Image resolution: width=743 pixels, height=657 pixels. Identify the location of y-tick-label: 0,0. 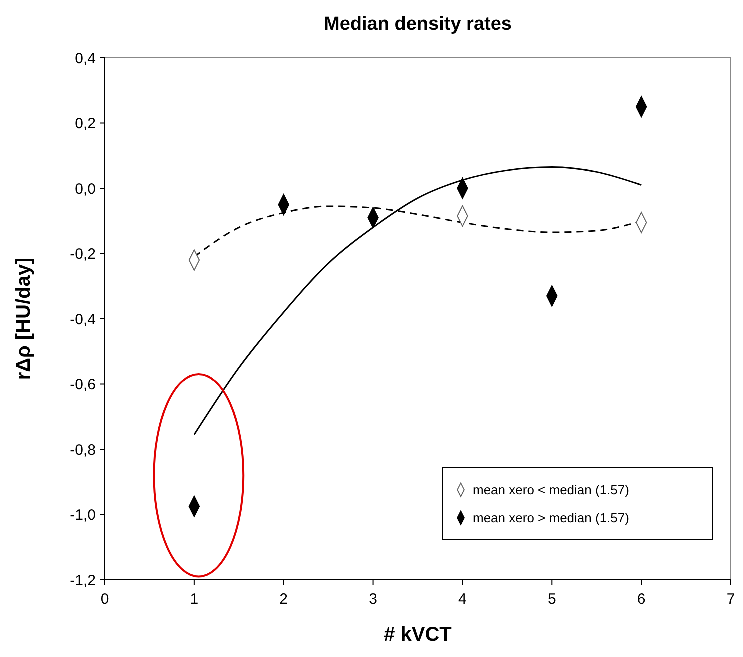
(85, 189).